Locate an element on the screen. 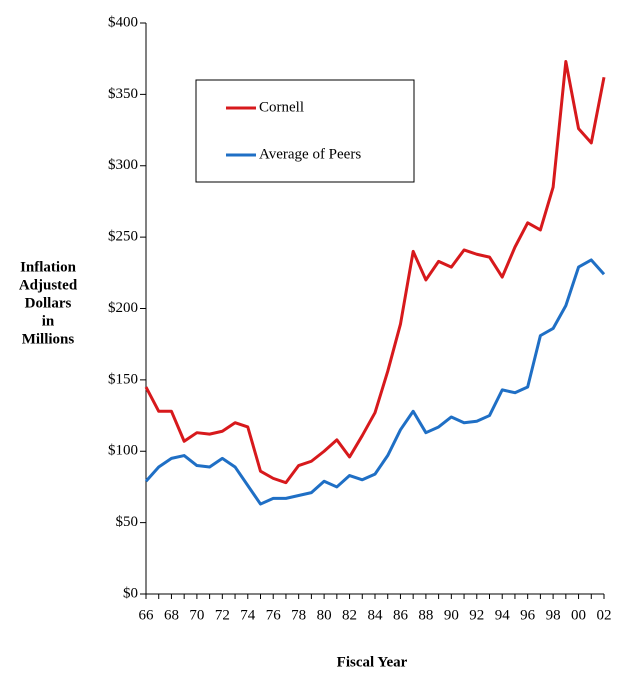 This screenshot has width=617, height=673. x-tick-label: 02 is located at coordinates (604, 615).